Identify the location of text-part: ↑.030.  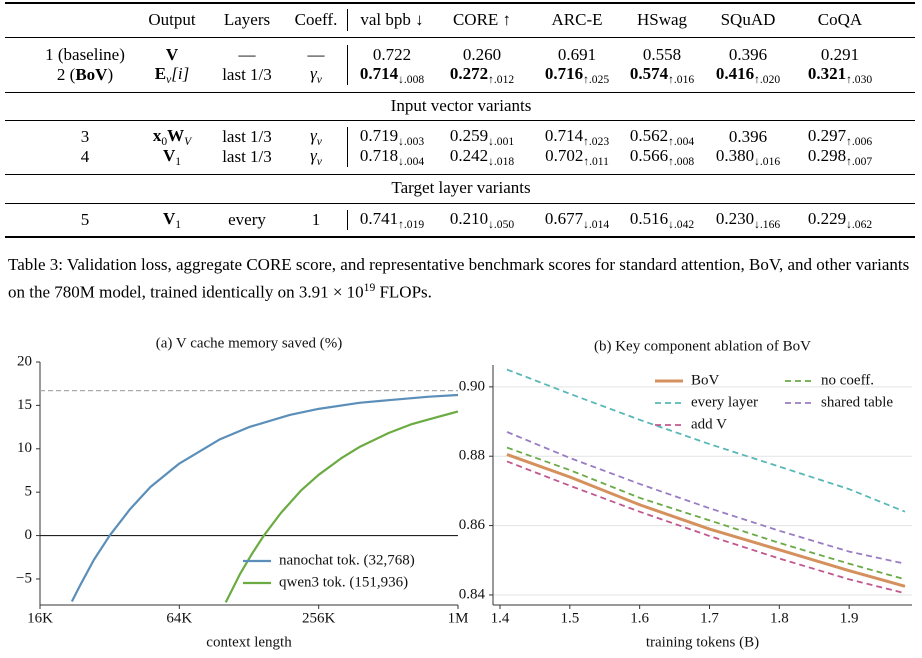
(859, 80).